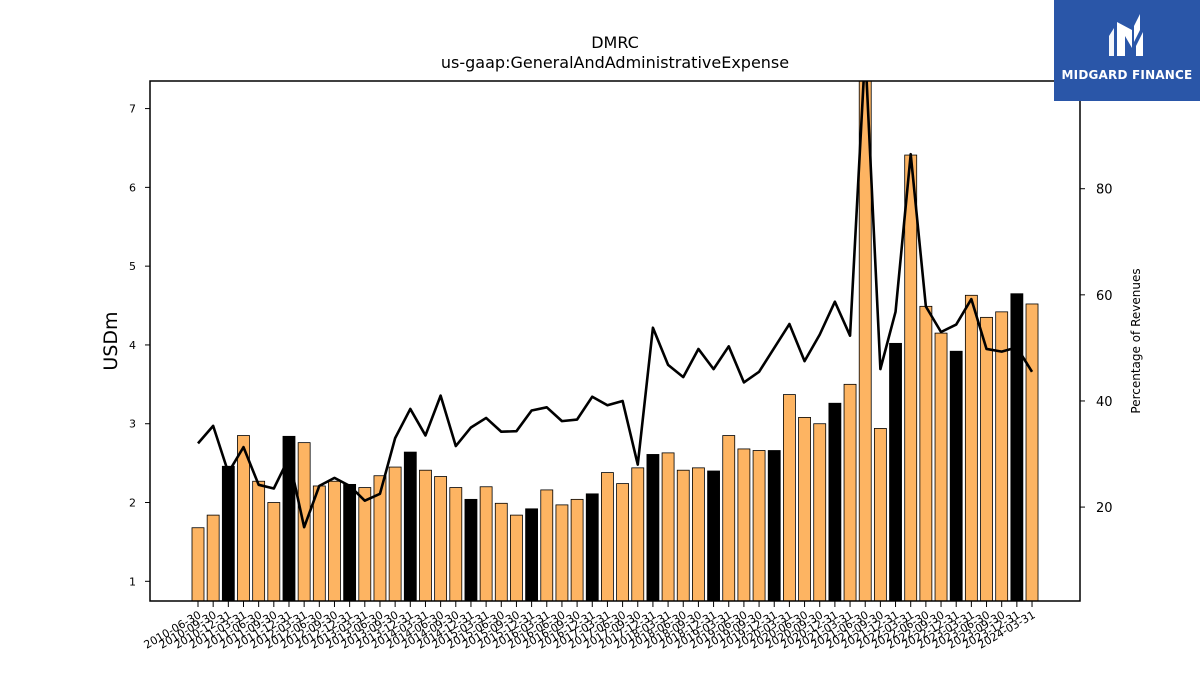 This screenshot has width=1200, height=675. What do you see at coordinates (1126, 35) in the screenshot?
I see `midgard-m-logo-icon` at bounding box center [1126, 35].